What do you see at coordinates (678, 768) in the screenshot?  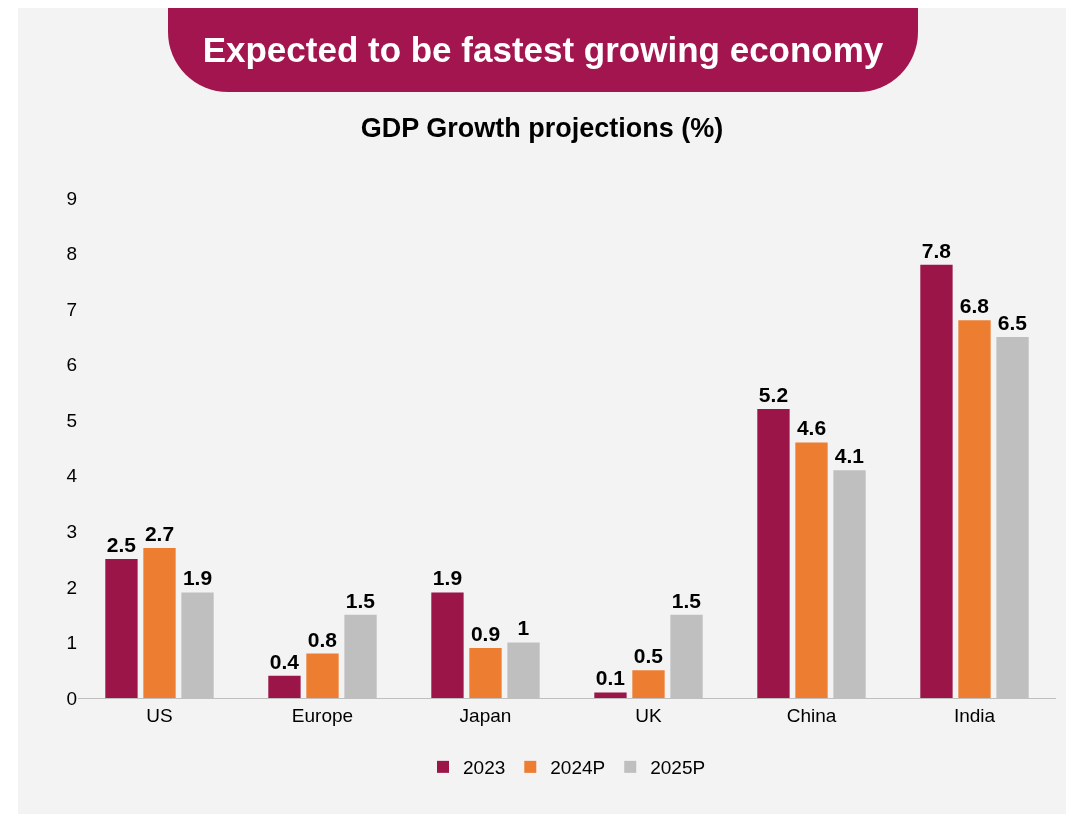 I see `legend-label: 2025P` at bounding box center [678, 768].